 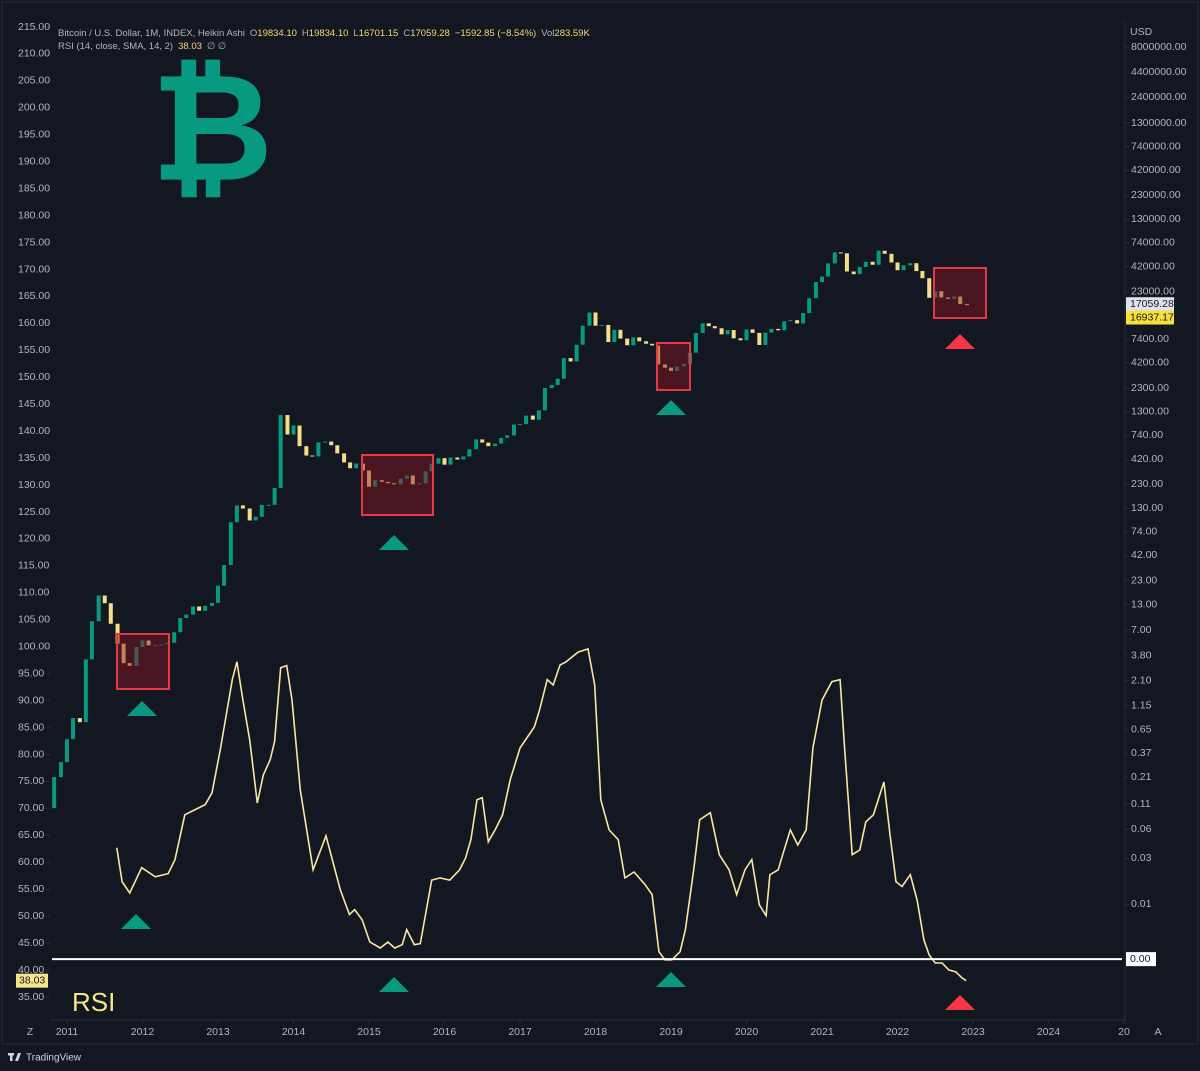 What do you see at coordinates (34, 27) in the screenshot?
I see `y-tick-label: 215.00` at bounding box center [34, 27].